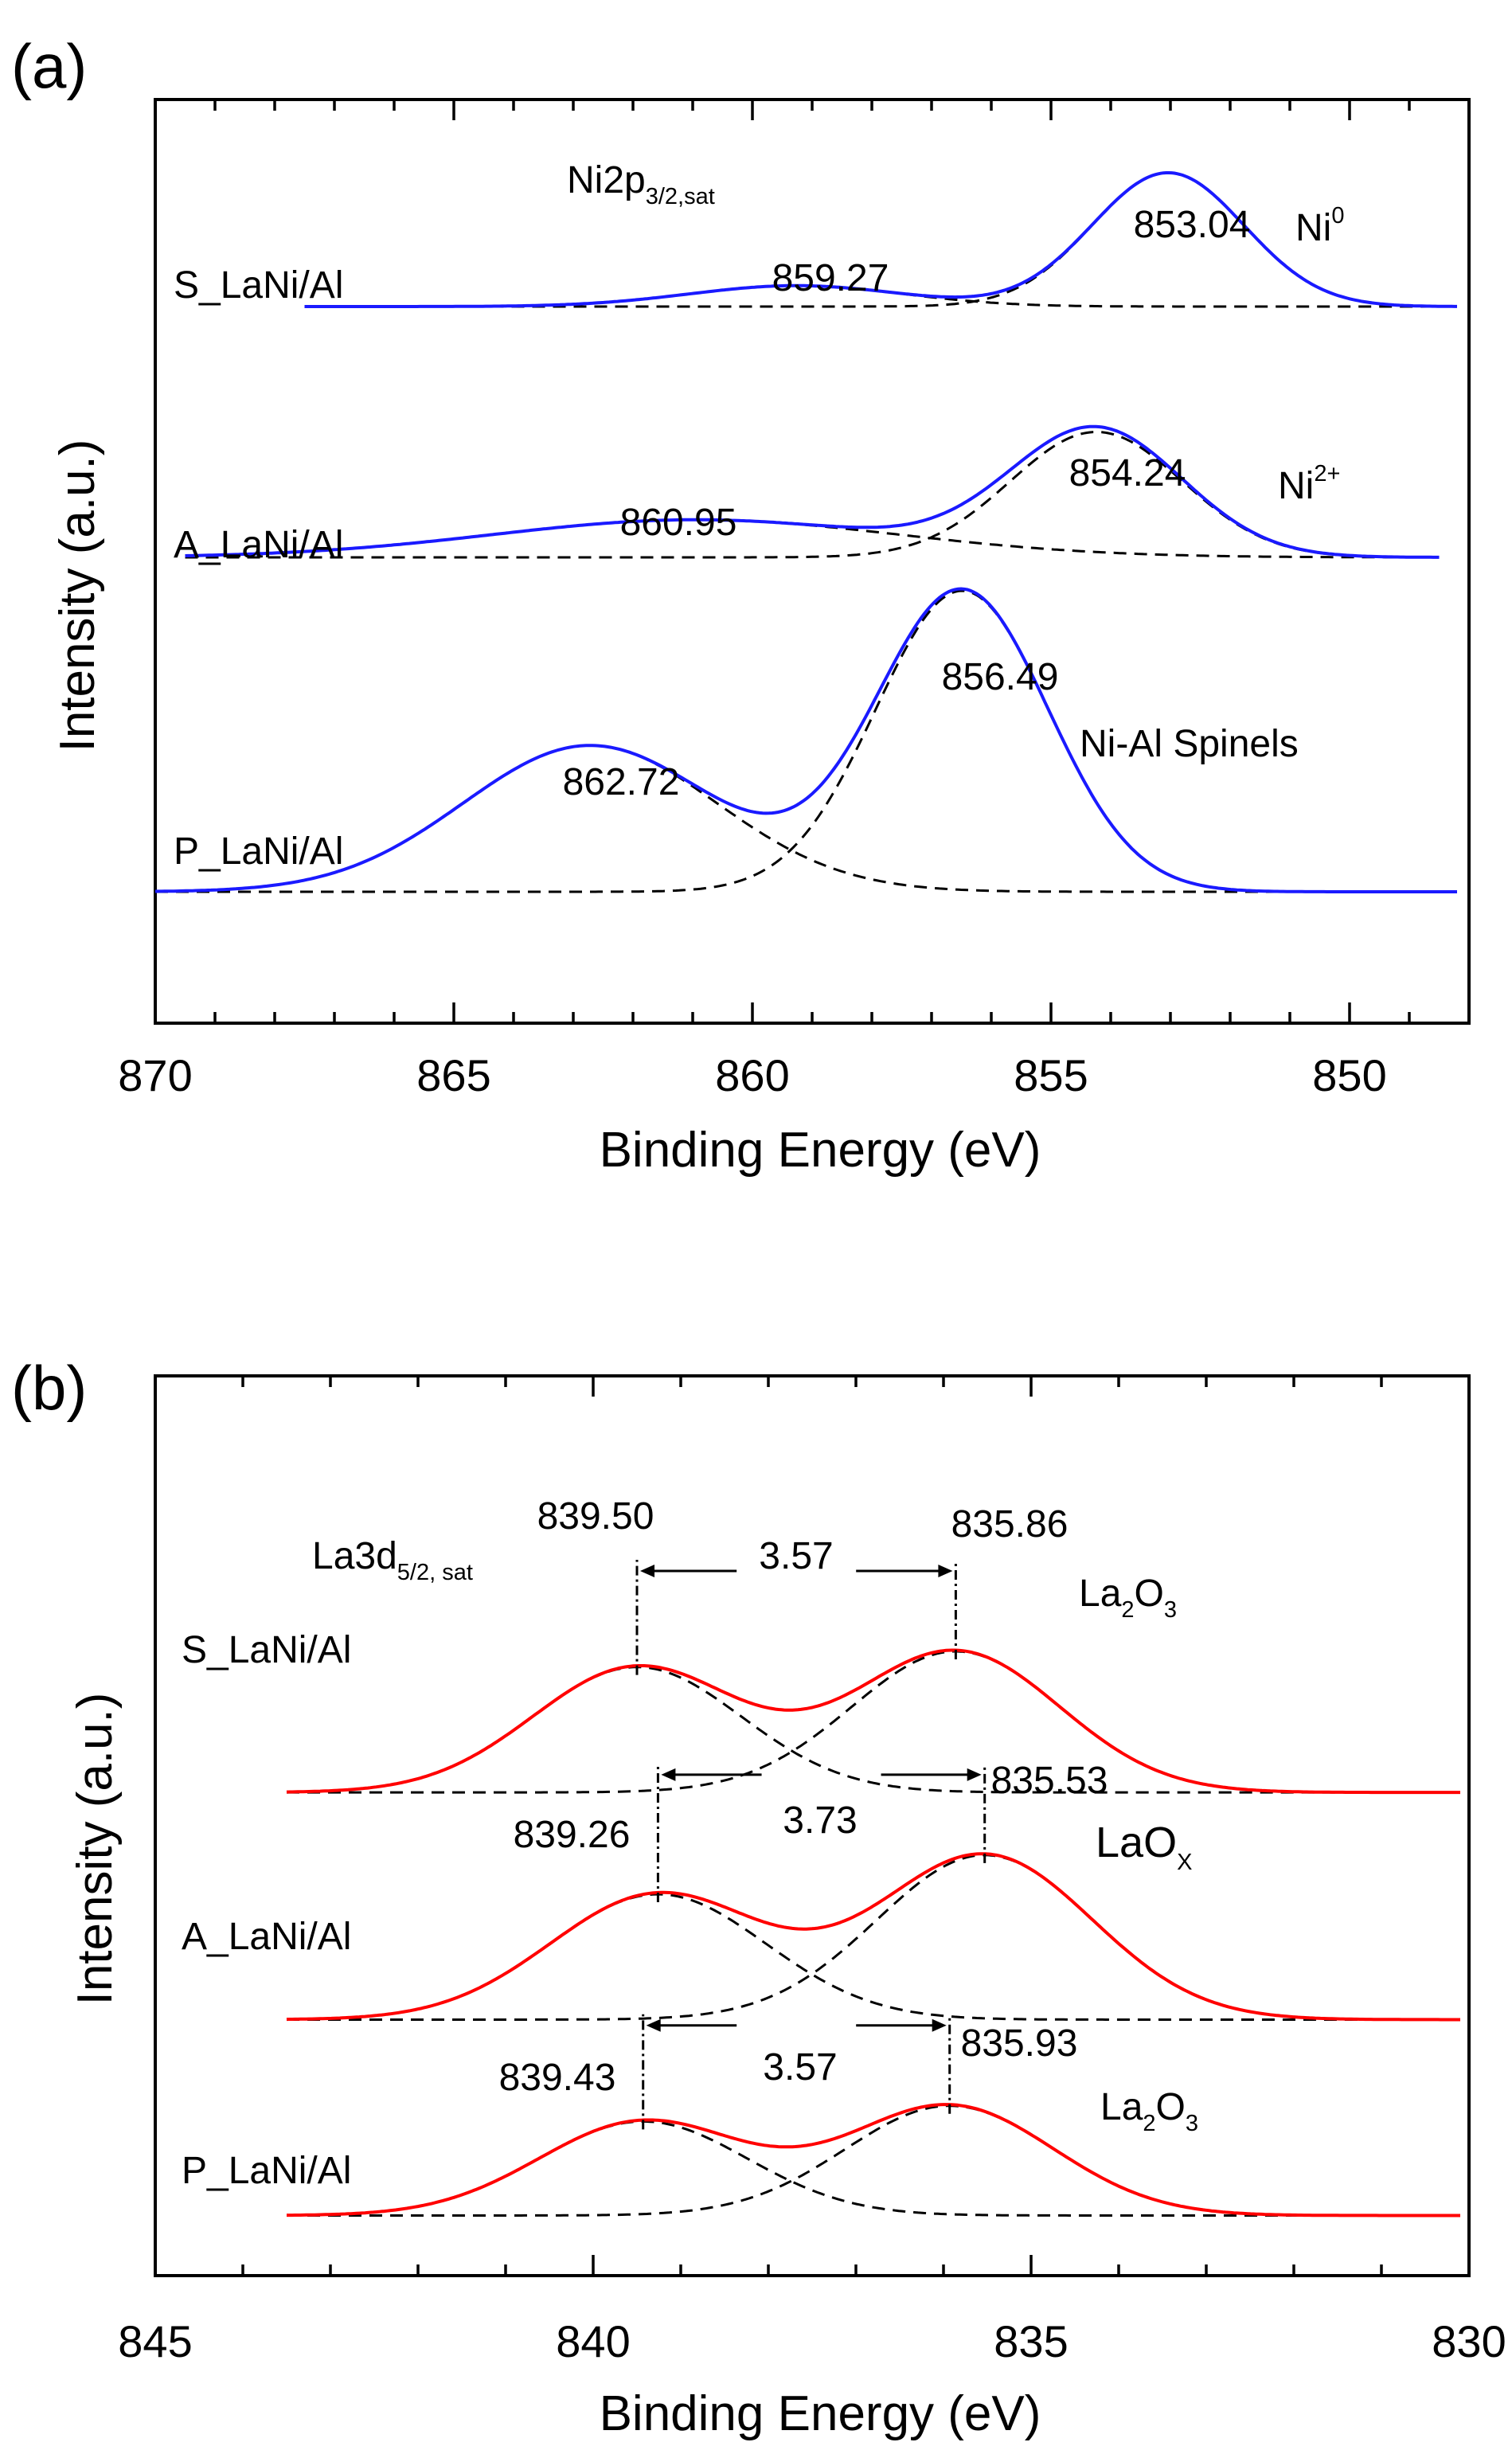 Image resolution: width=1512 pixels, height=2450 pixels. Describe the element at coordinates (1031, 2341) in the screenshot. I see `x-tick-label: 835` at that location.